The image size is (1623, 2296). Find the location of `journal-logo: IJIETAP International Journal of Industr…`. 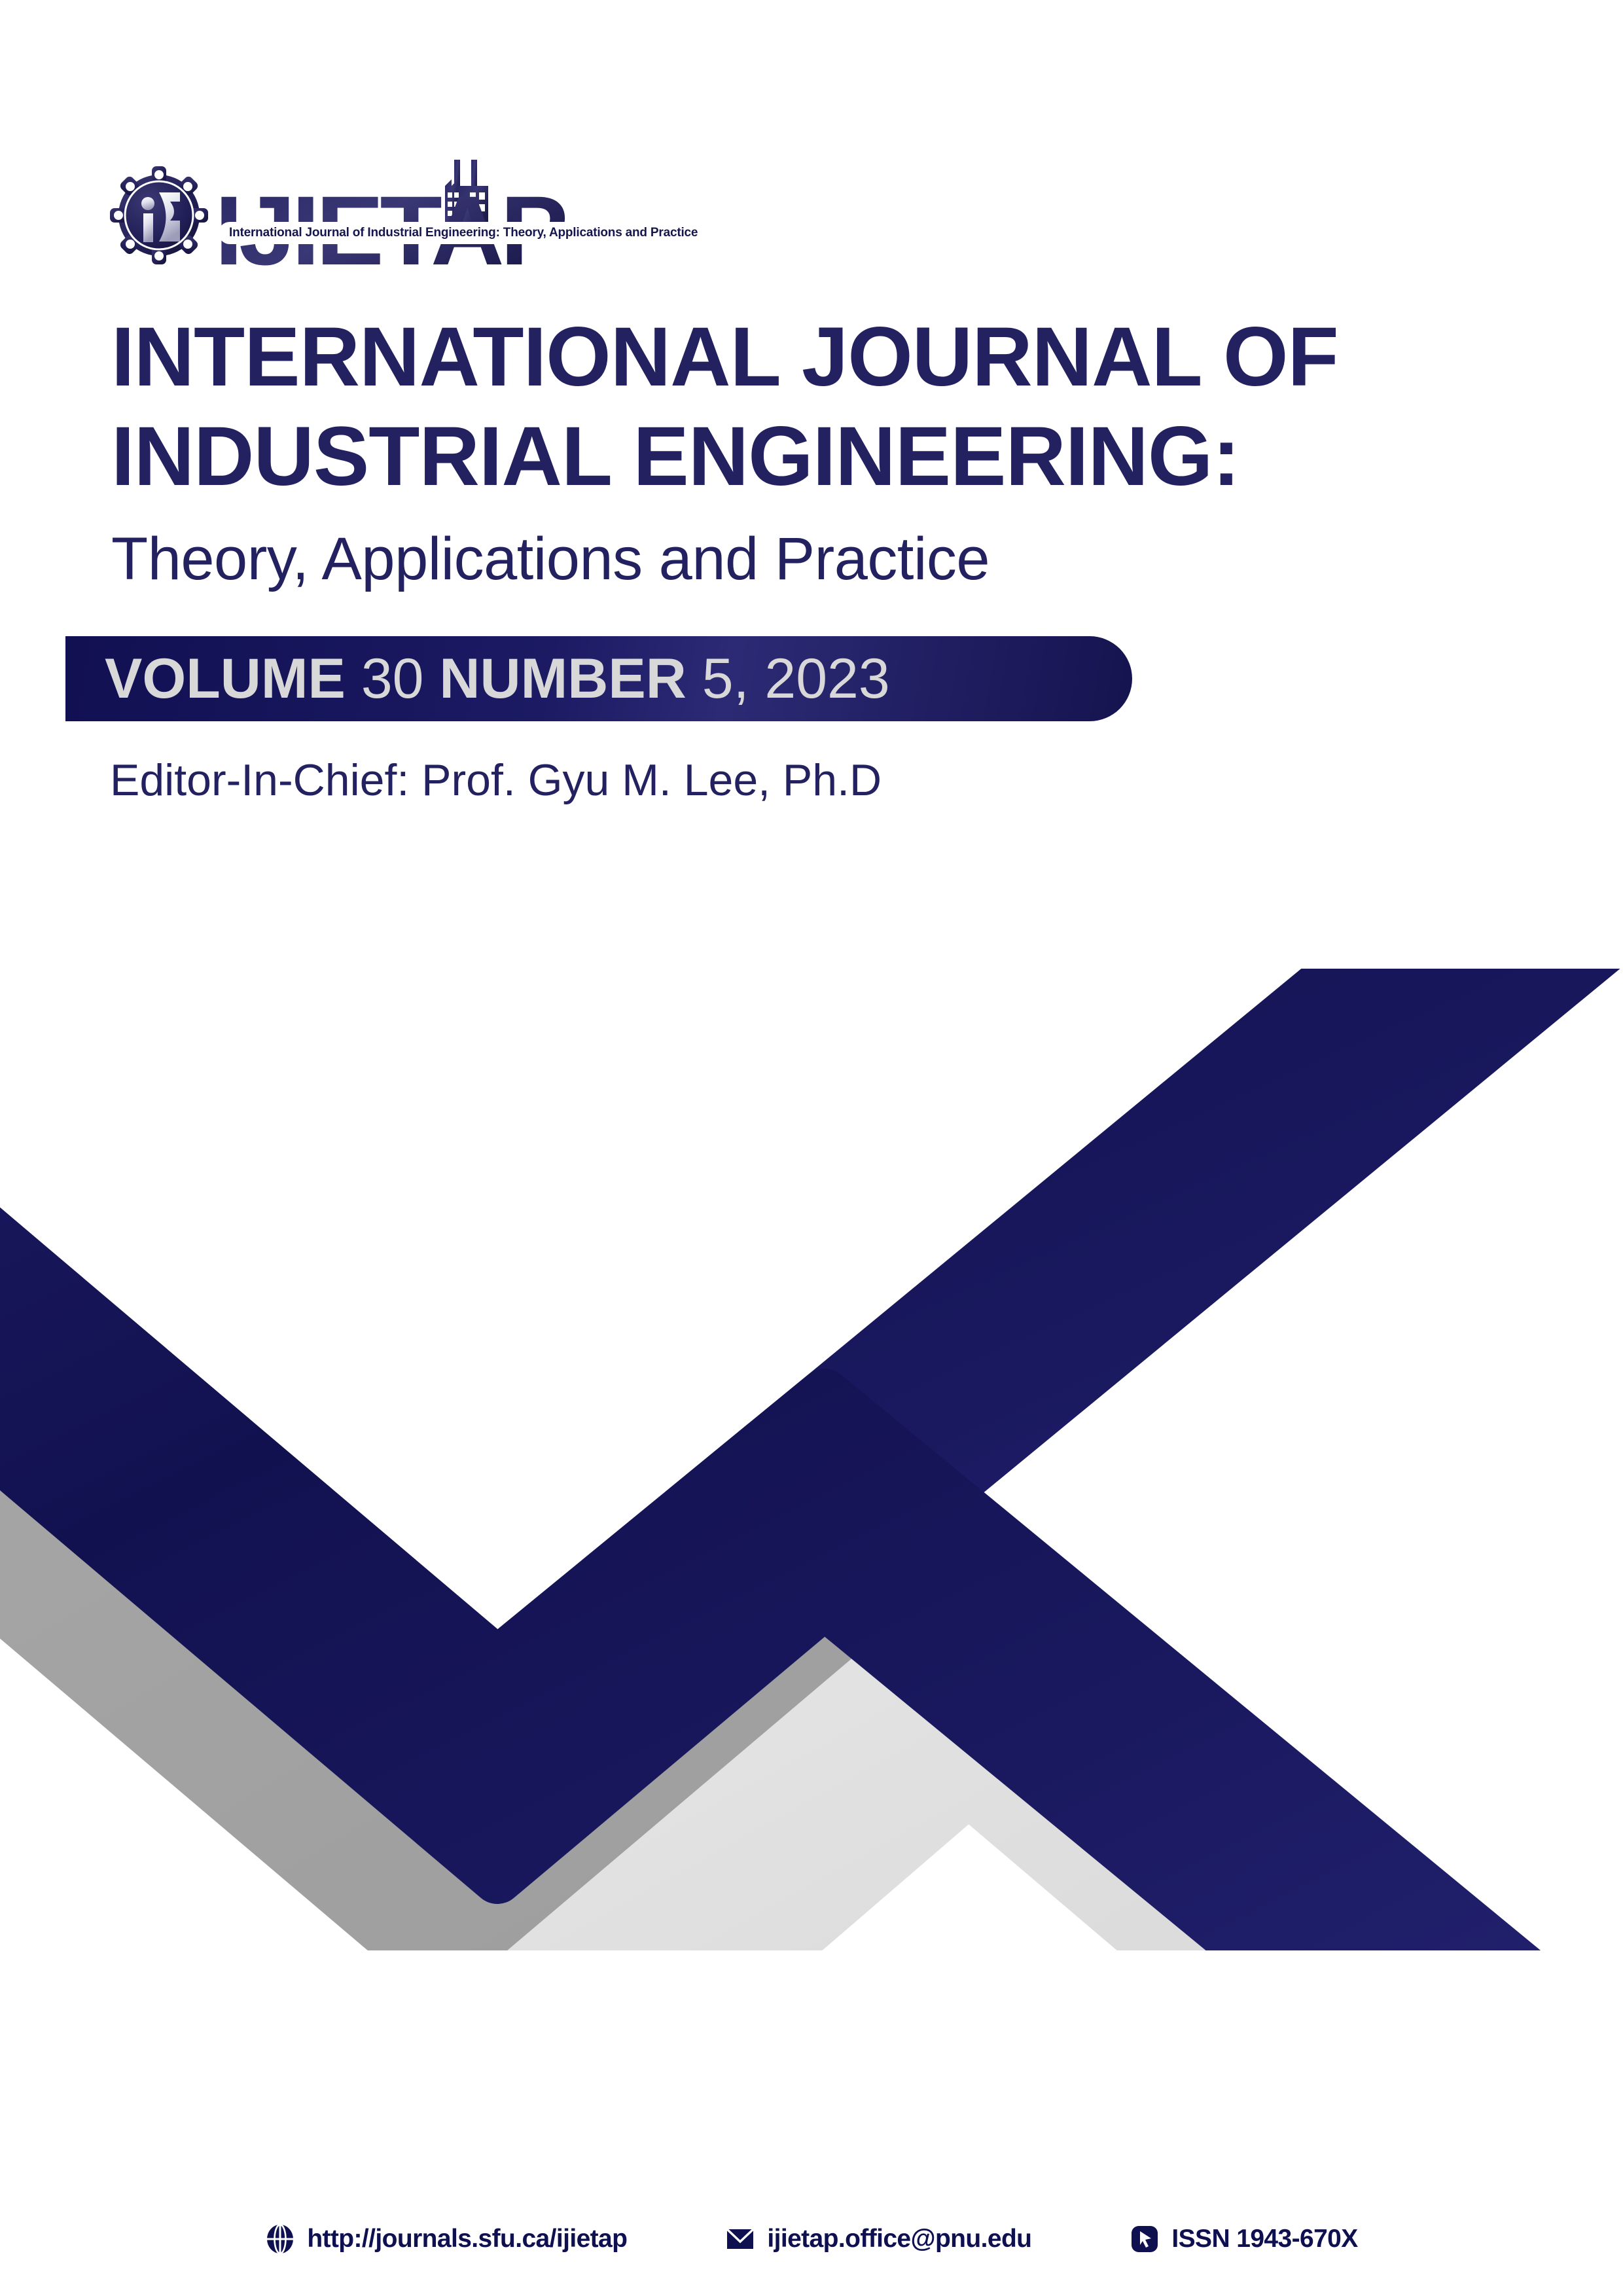

journal-logo: IJIETAP International Journal of Industr… is located at coordinates (409, 213).